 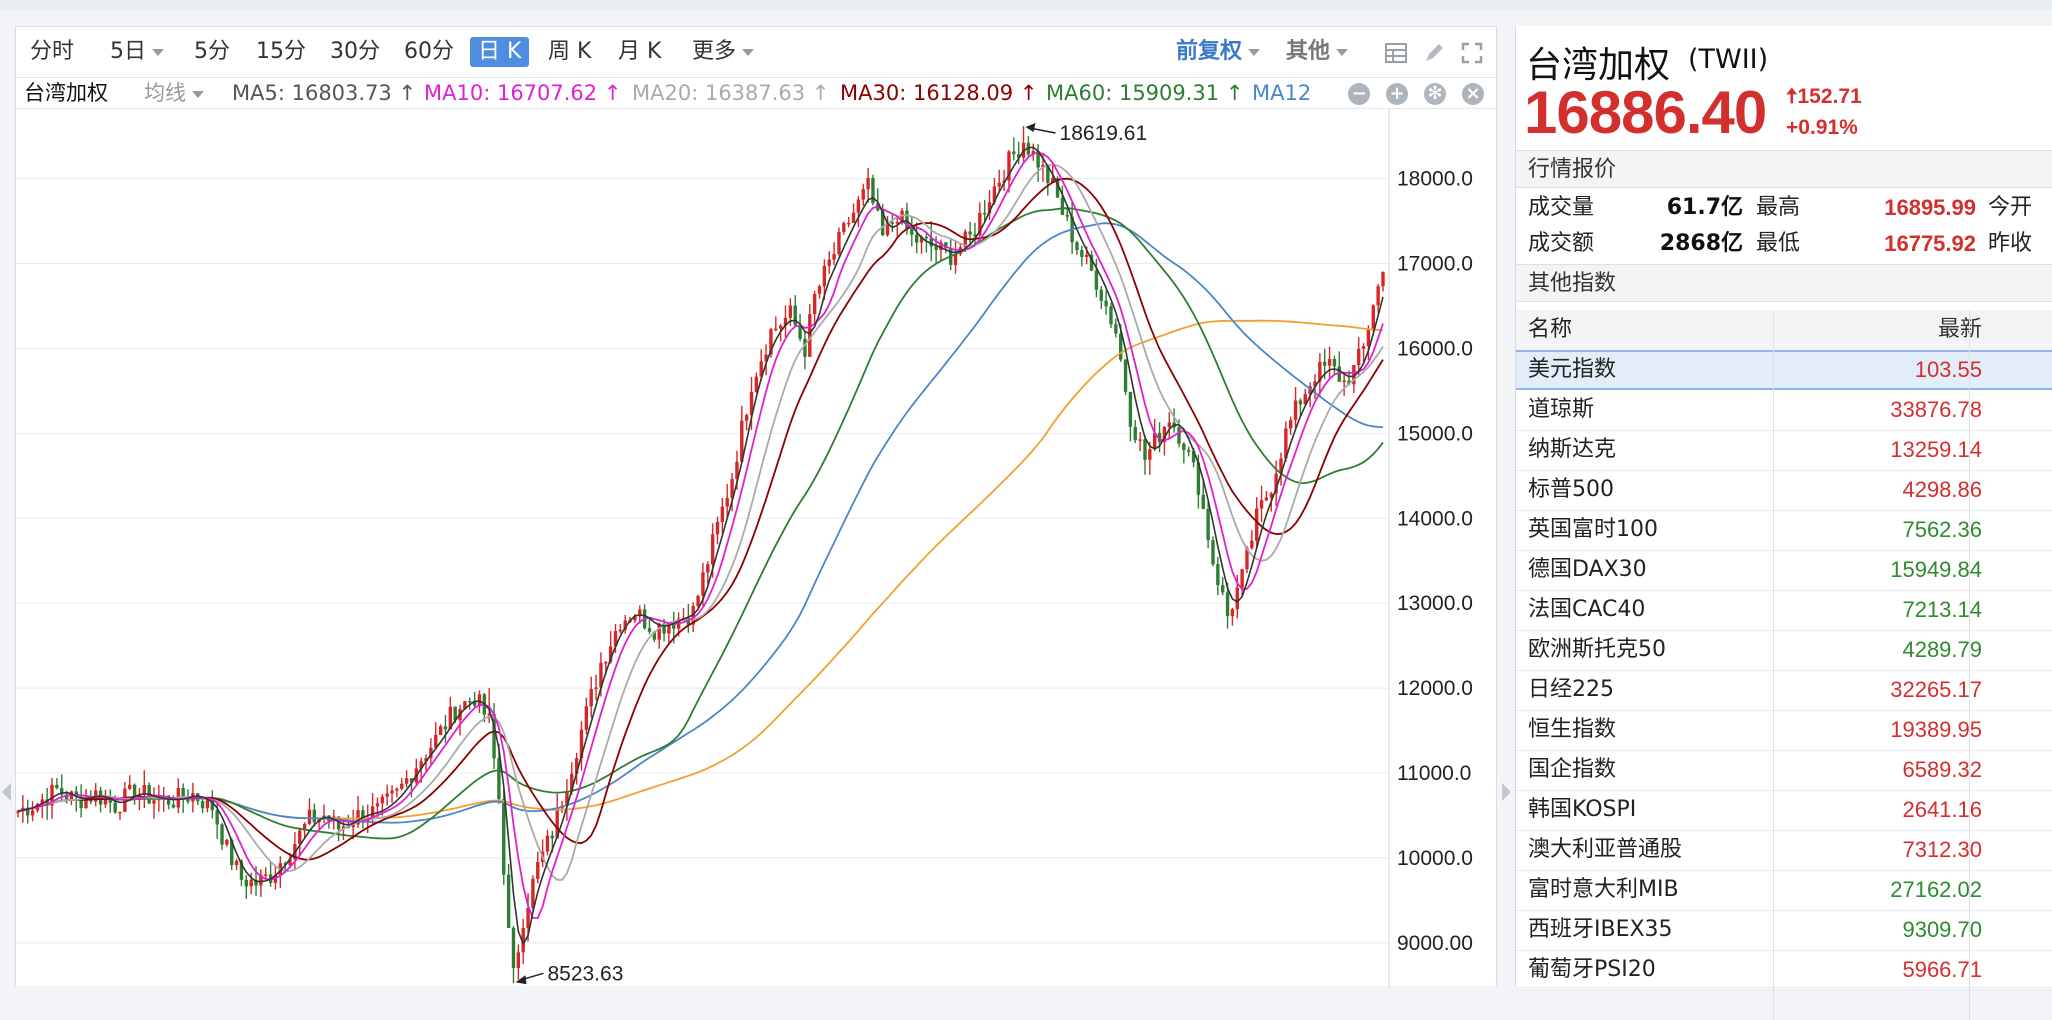 I want to click on tab-15min: 15分, so click(x=281, y=51).